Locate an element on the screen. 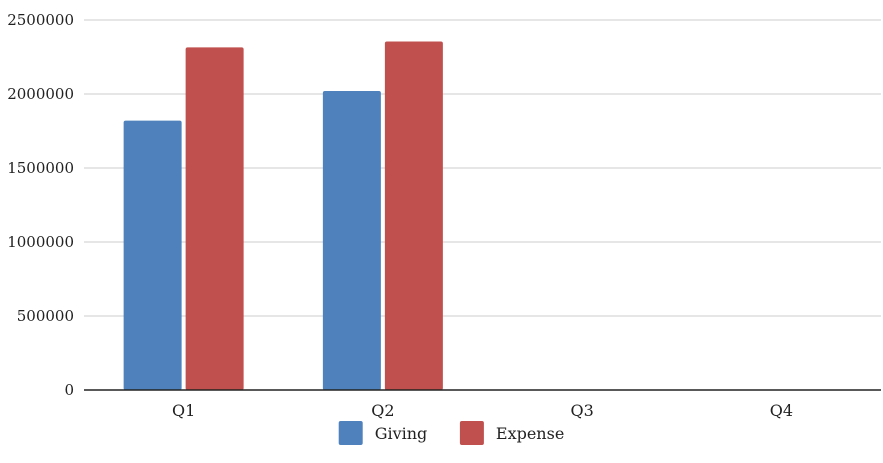  x-axis-tick-labels: Q1 Q2 Q3 Q4 is located at coordinates (482, 410).